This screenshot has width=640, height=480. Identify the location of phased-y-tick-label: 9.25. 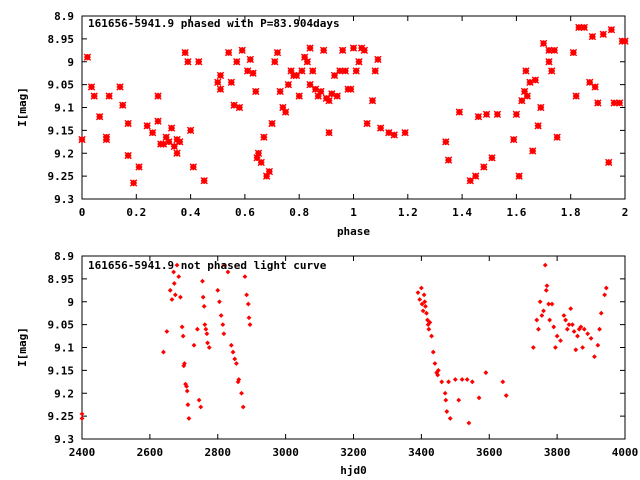
(61, 176).